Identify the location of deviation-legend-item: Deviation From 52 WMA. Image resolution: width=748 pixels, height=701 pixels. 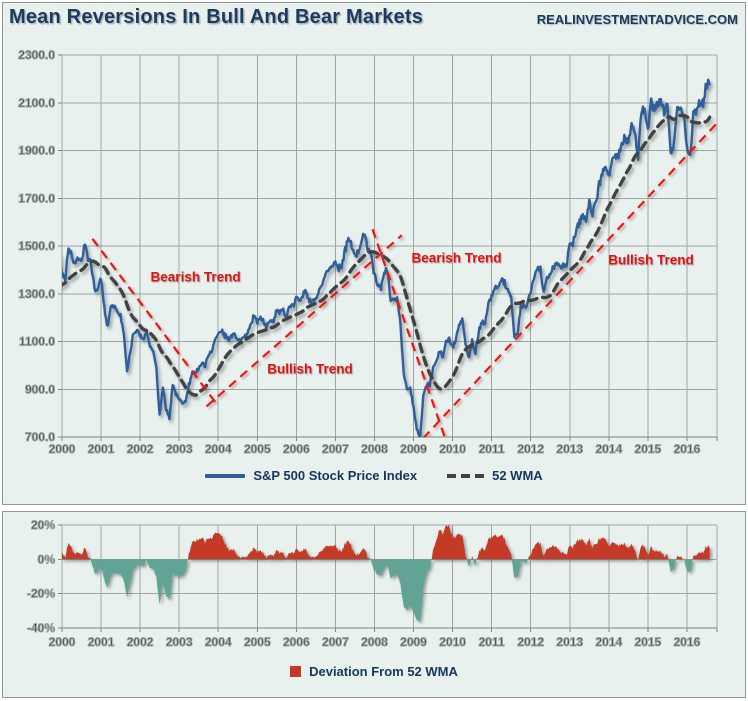
(374, 671).